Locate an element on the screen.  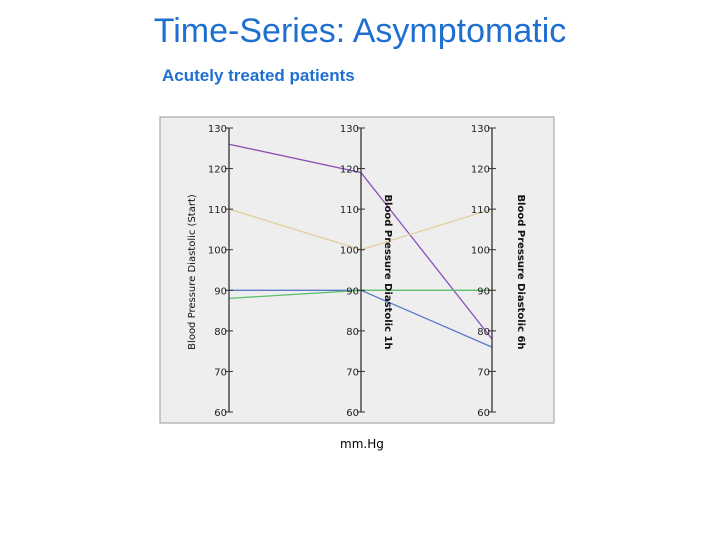
axis-title-1: Blood Pressure Diastolic (Start) is located at coordinates (192, 272).